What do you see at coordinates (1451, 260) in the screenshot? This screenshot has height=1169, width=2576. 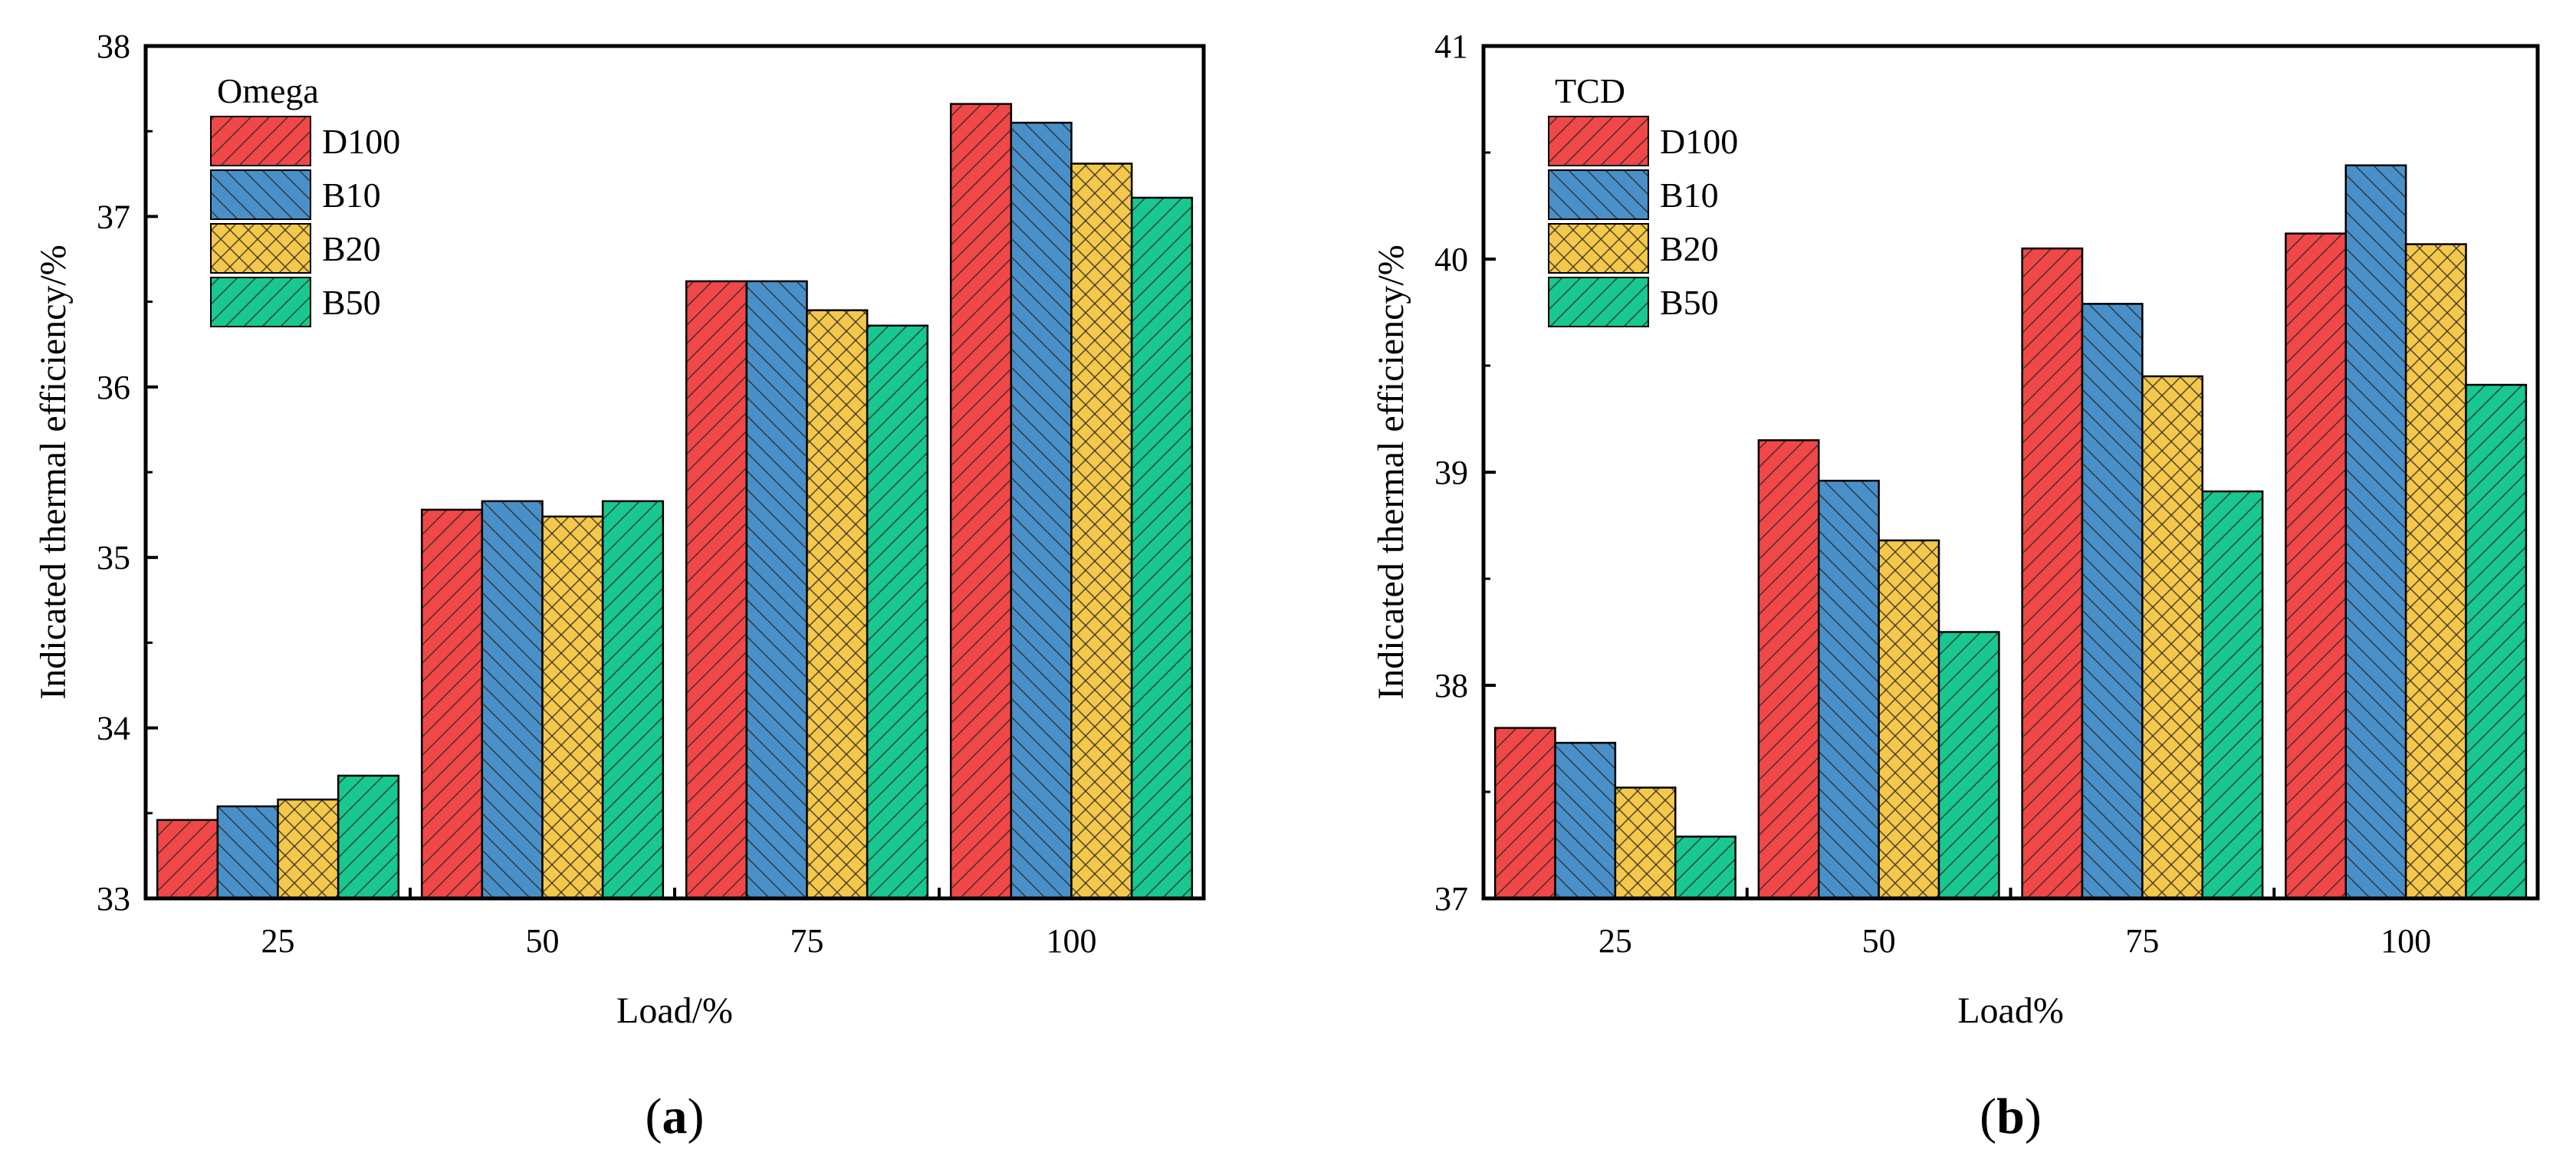 I see `y-tick-label-b-40: 40` at bounding box center [1451, 260].